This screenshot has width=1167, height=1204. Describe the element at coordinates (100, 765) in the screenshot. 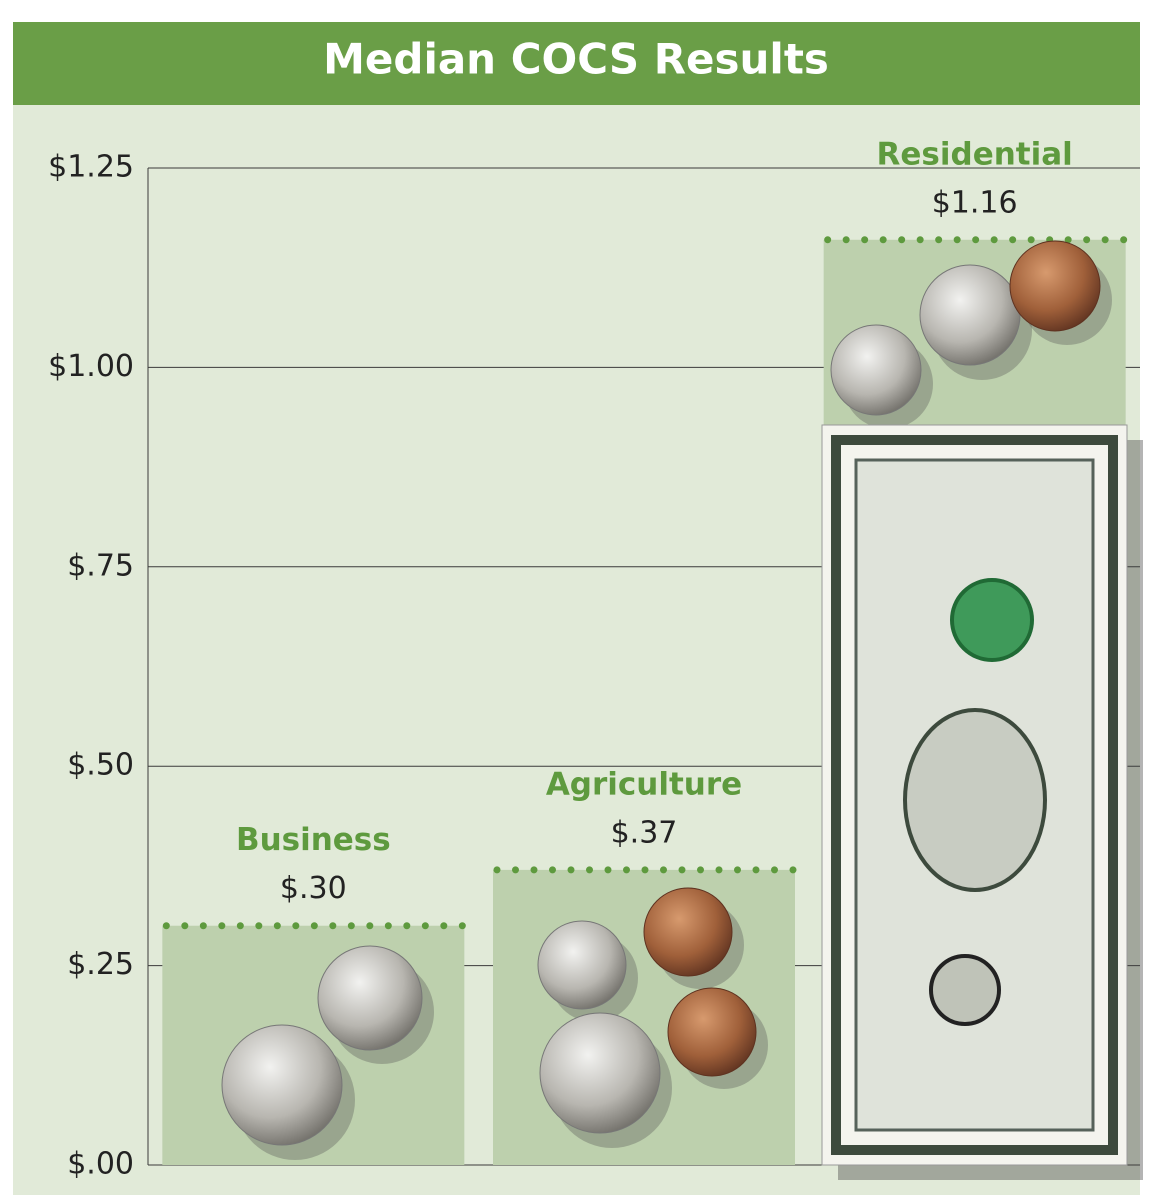

I see `y-tick-label: $.50` at that location.